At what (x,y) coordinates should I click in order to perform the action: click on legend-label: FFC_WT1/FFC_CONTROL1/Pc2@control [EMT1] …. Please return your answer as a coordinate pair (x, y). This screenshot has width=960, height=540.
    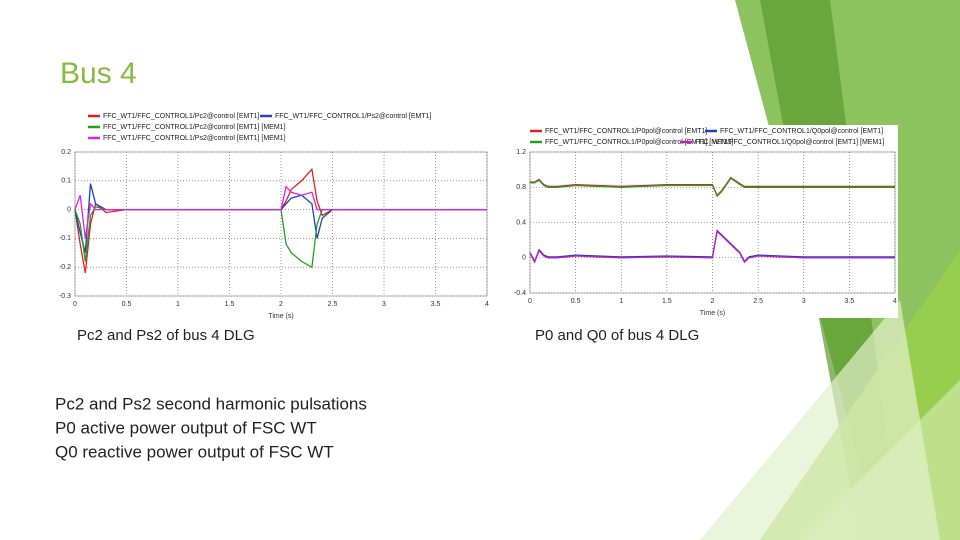
    Looking at the image, I should click on (194, 127).